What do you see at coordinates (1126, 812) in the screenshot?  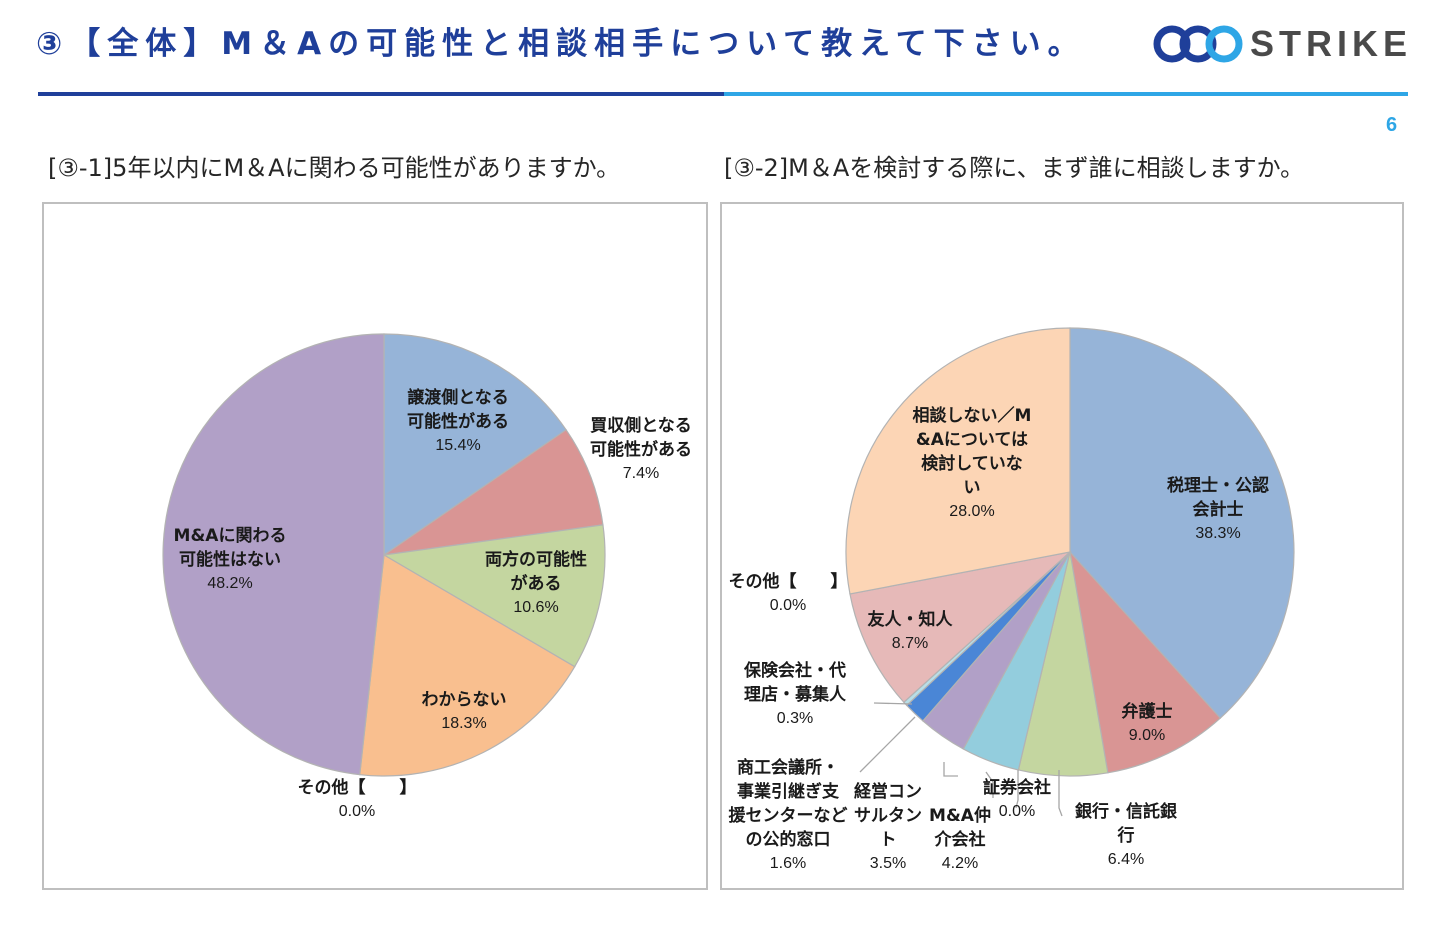 I see `chart2-label-2-line-0: 銀行・信託銀` at bounding box center [1126, 812].